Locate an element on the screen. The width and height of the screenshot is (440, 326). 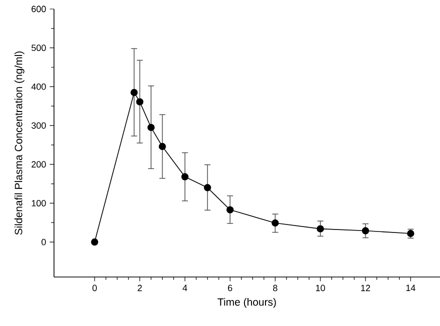
x-tick-label: 14 is located at coordinates (411, 287).